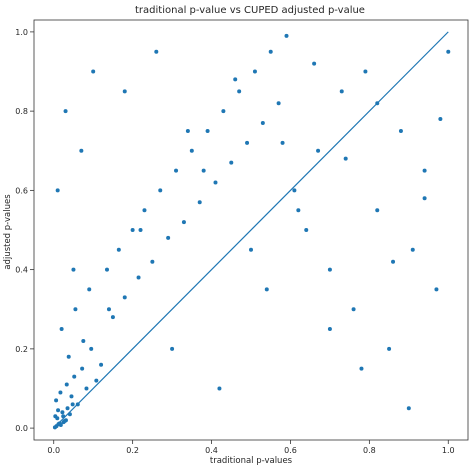  Describe the element at coordinates (21, 428) in the screenshot. I see `y-tick-label: 0.0` at that location.